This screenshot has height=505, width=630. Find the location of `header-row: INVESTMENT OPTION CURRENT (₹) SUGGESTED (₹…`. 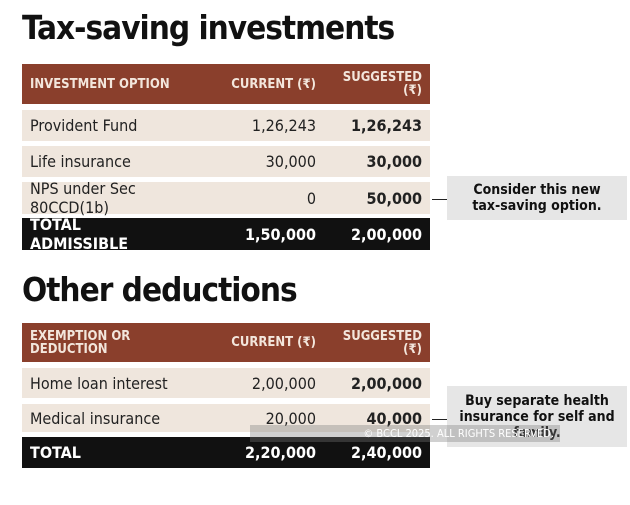

header-row: INVESTMENT OPTION CURRENT (₹) SUGGESTED (₹… is located at coordinates (226, 84).